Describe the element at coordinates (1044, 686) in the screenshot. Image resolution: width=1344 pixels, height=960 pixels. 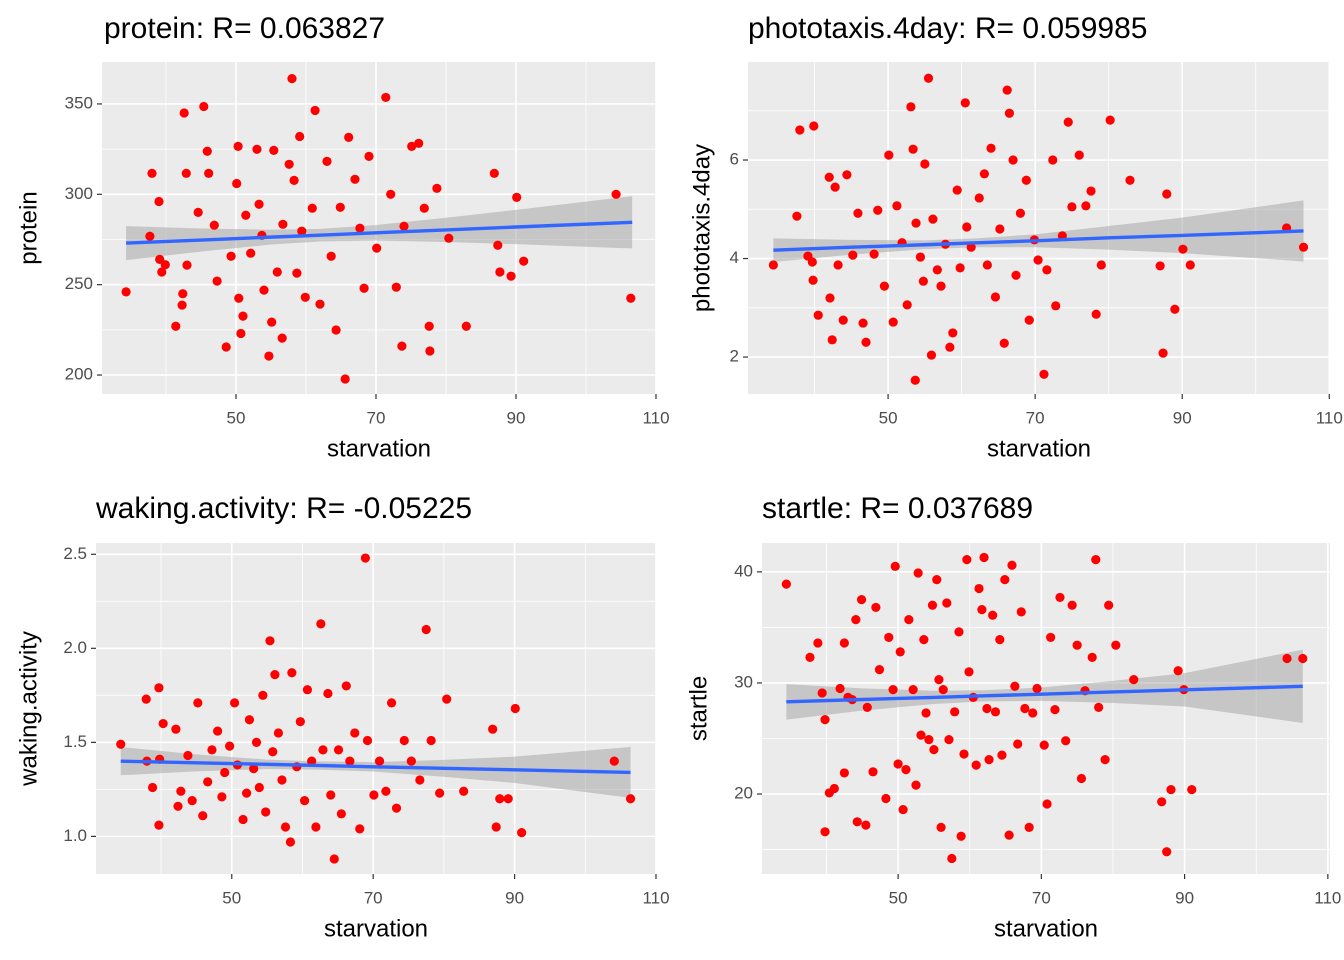
I see `confidence-band` at that location.